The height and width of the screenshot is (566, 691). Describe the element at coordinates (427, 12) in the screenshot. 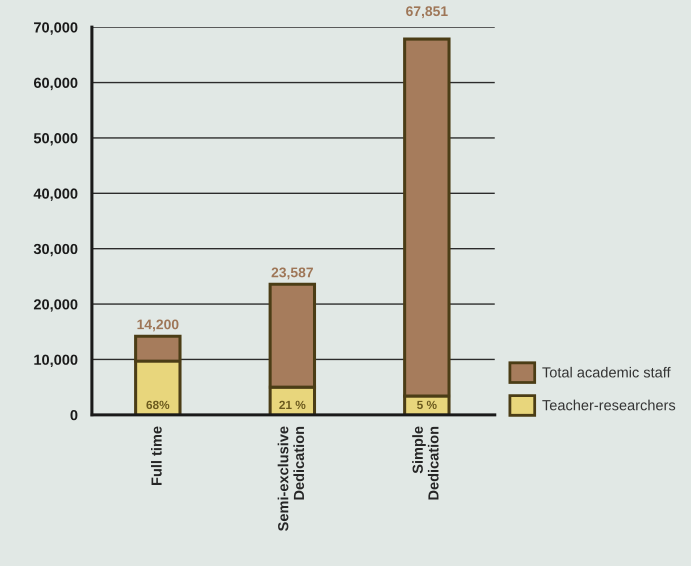

I see `total-label: 67,851` at that location.